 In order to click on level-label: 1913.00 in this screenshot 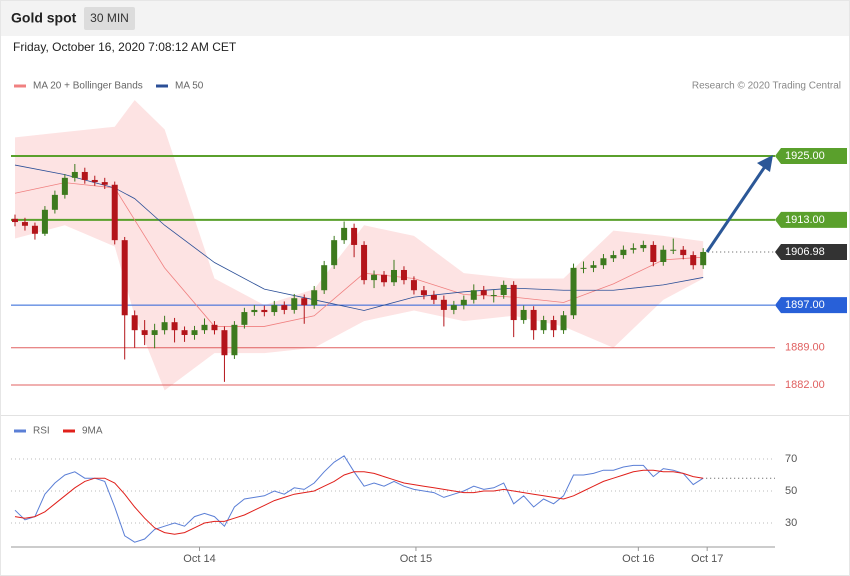, I will do `click(805, 220)`.